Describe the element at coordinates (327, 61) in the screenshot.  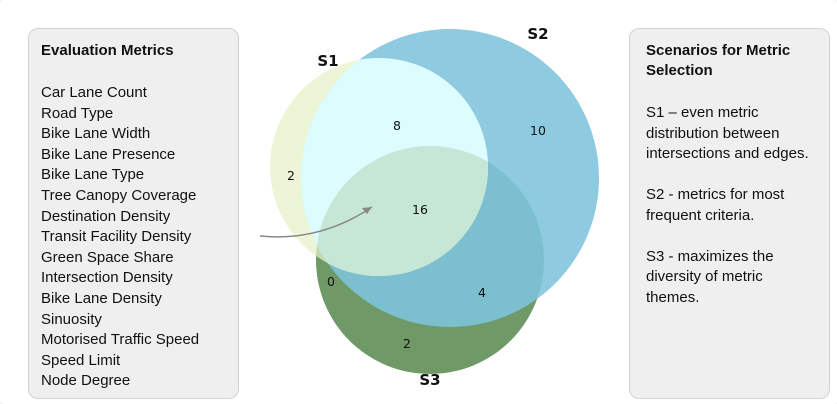
I see `s1-label: S1` at that location.